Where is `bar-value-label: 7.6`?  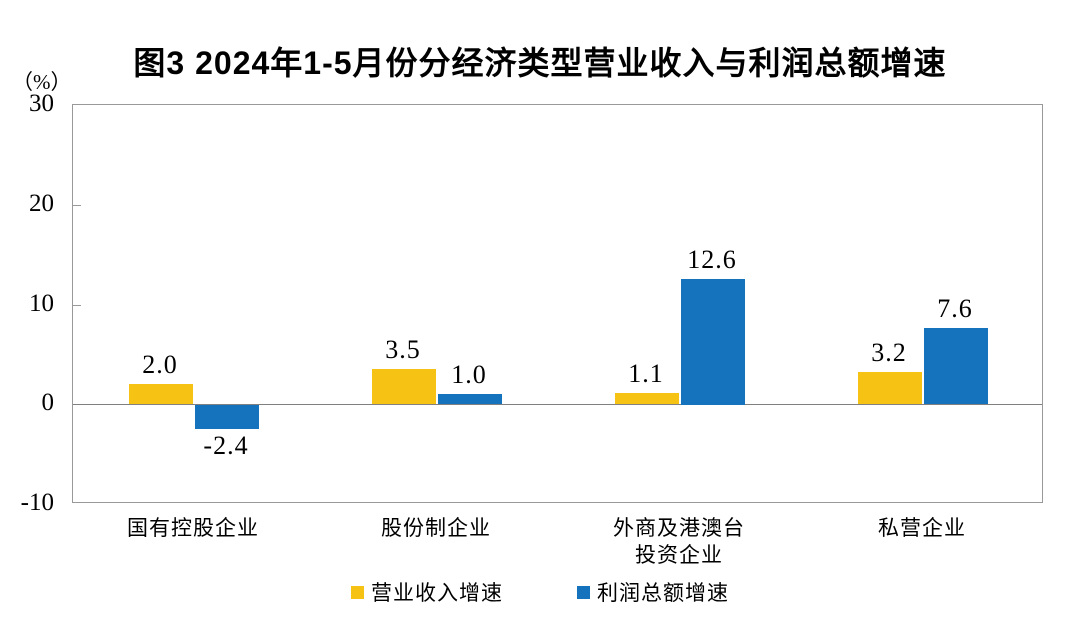
bar-value-label: 7.6 is located at coordinates (955, 308).